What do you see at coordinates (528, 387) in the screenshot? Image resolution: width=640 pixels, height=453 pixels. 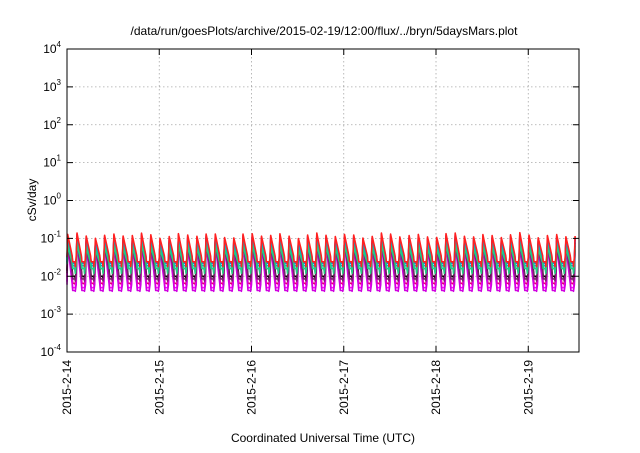 I see `x-tick-label: 2015-2-19` at bounding box center [528, 387].